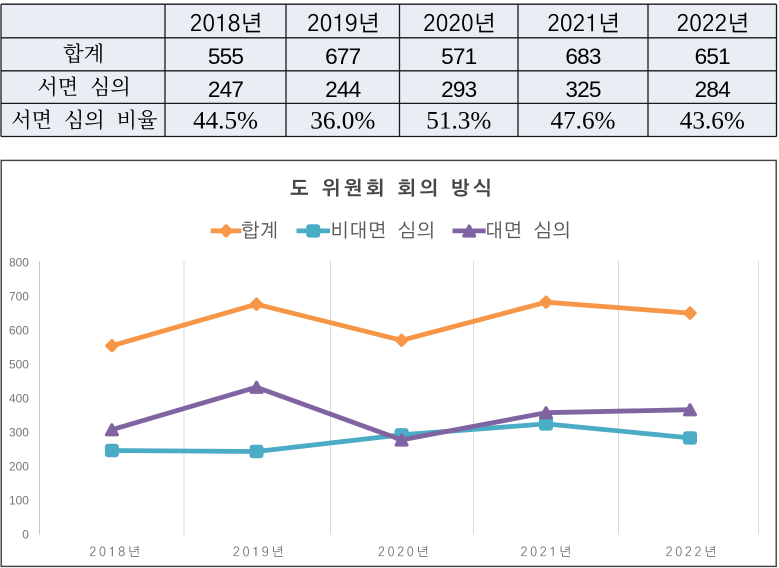  I want to click on svg-text: 36.0%, so click(342, 121).